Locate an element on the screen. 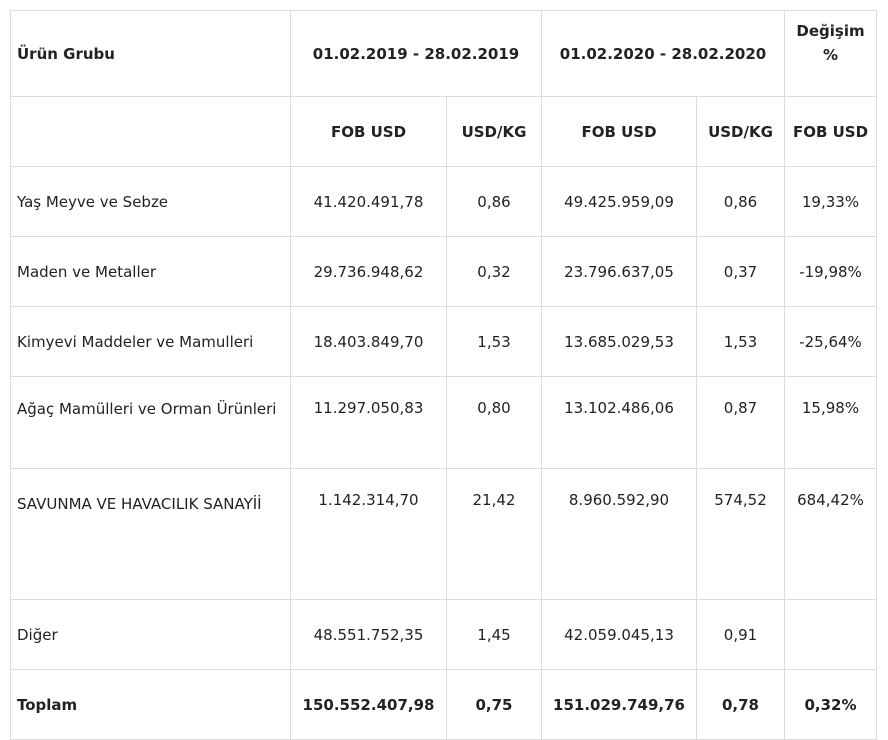 This screenshot has height=740, width=888. row-name: Maden ve Metaller is located at coordinates (150, 271).